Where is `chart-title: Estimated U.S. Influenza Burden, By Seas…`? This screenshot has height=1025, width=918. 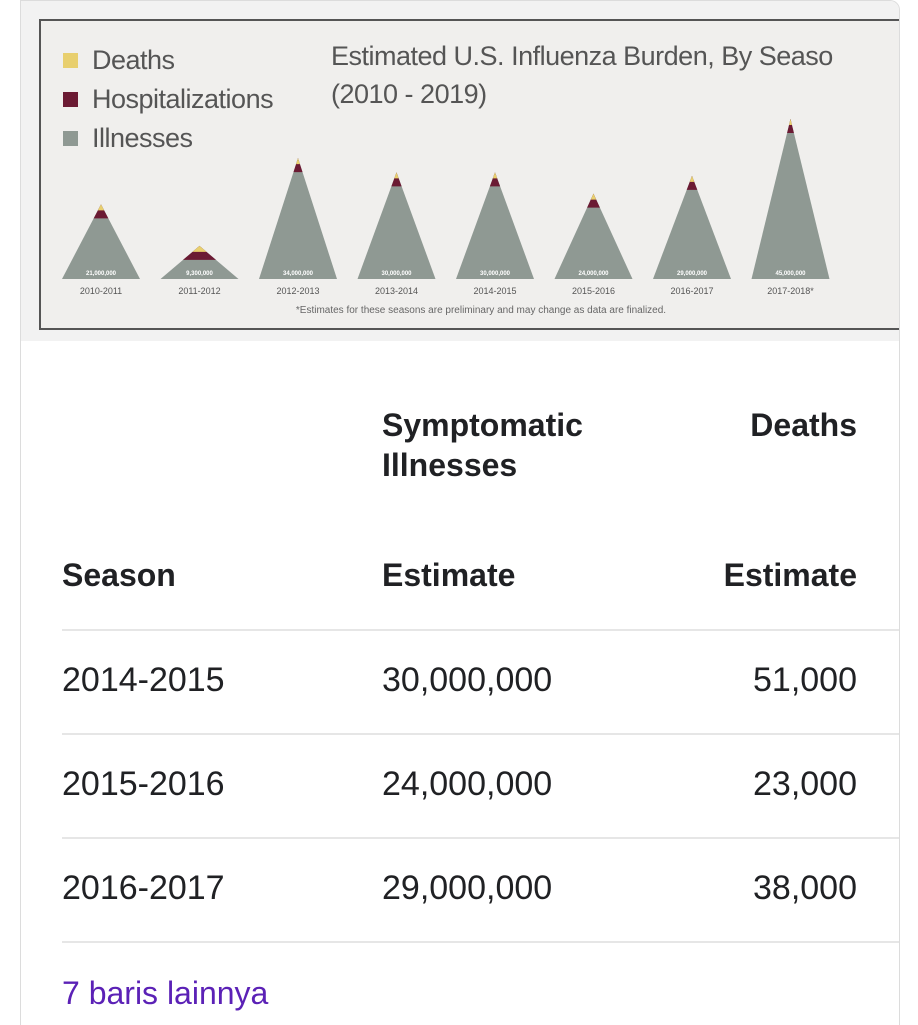 chart-title: Estimated U.S. Influenza Burden, By Seas… is located at coordinates (582, 75).